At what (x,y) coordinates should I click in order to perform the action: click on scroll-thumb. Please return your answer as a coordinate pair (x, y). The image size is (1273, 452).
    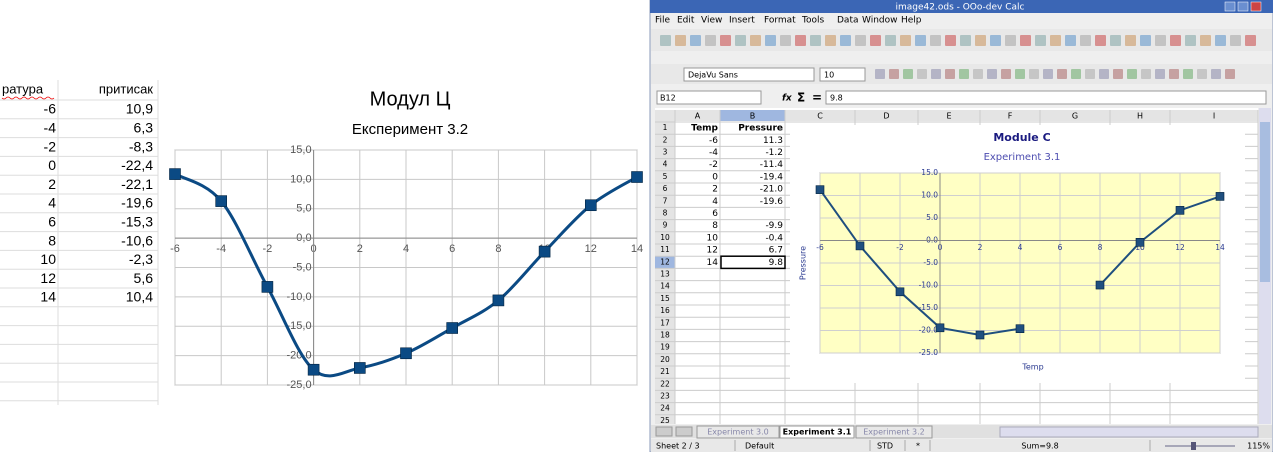
    Looking at the image, I should click on (1265, 202).